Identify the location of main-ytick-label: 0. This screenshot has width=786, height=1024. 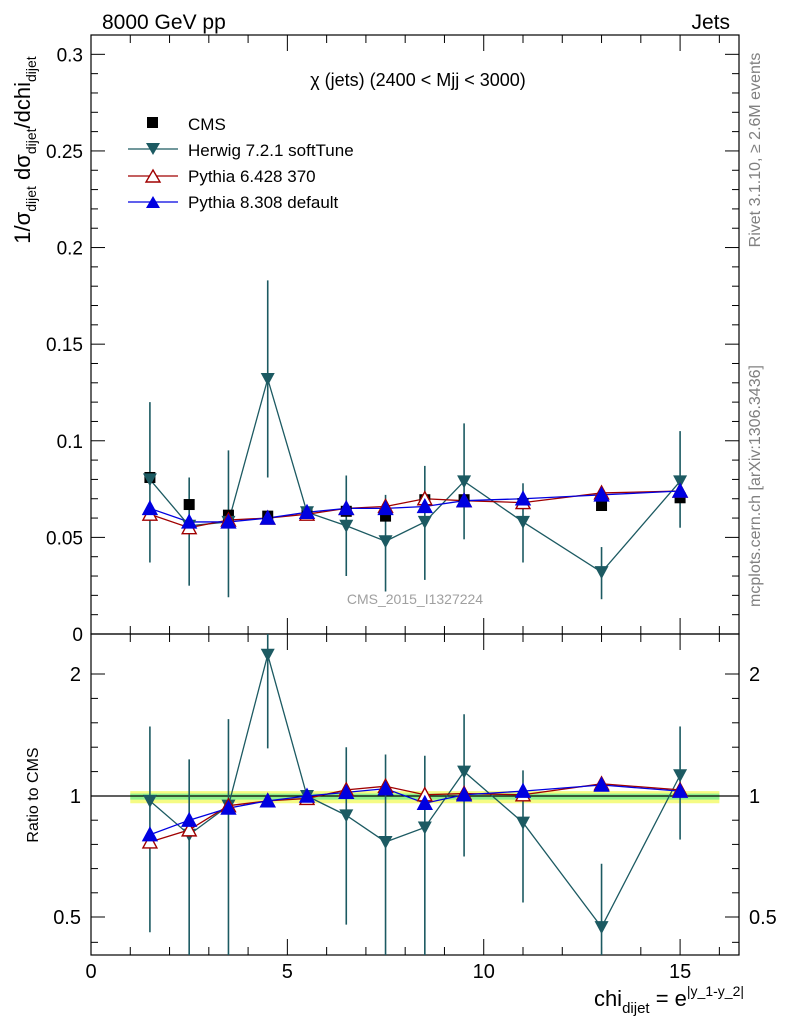
(77, 635).